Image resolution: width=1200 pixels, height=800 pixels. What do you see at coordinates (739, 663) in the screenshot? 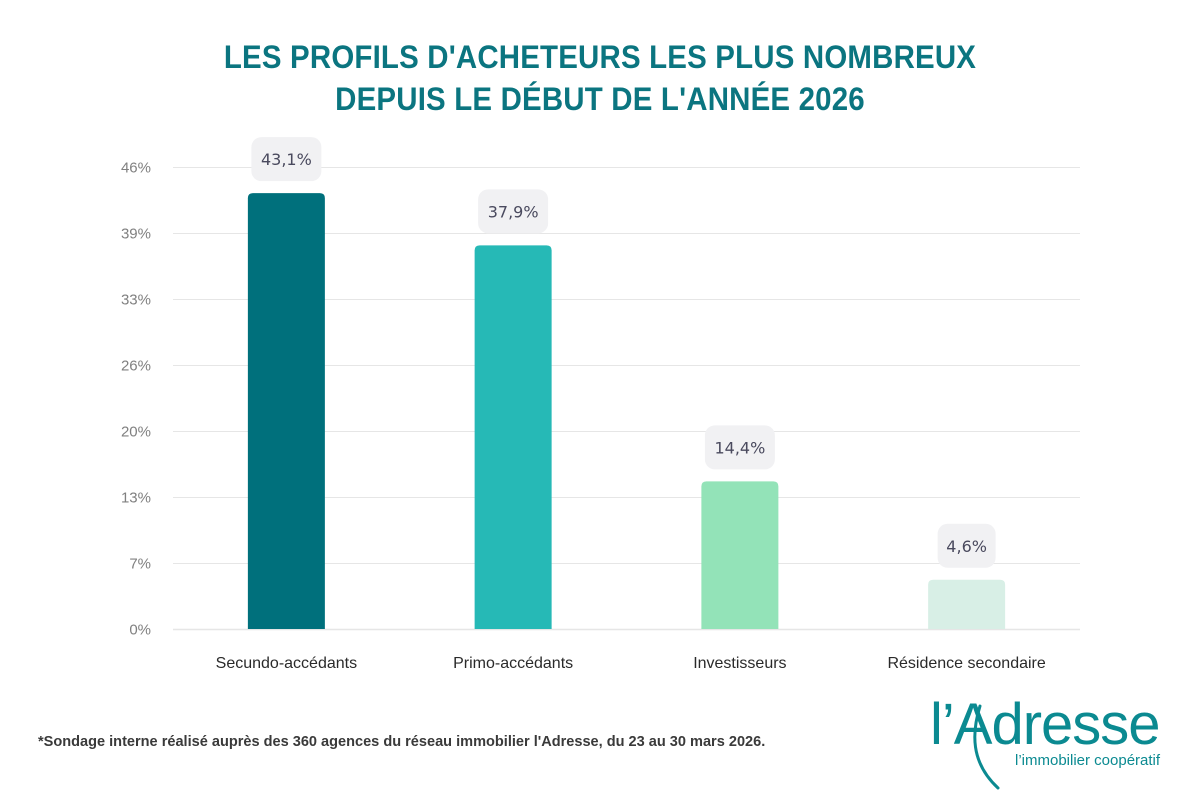
I see `x-tick-label: Investisseurs` at bounding box center [739, 663].